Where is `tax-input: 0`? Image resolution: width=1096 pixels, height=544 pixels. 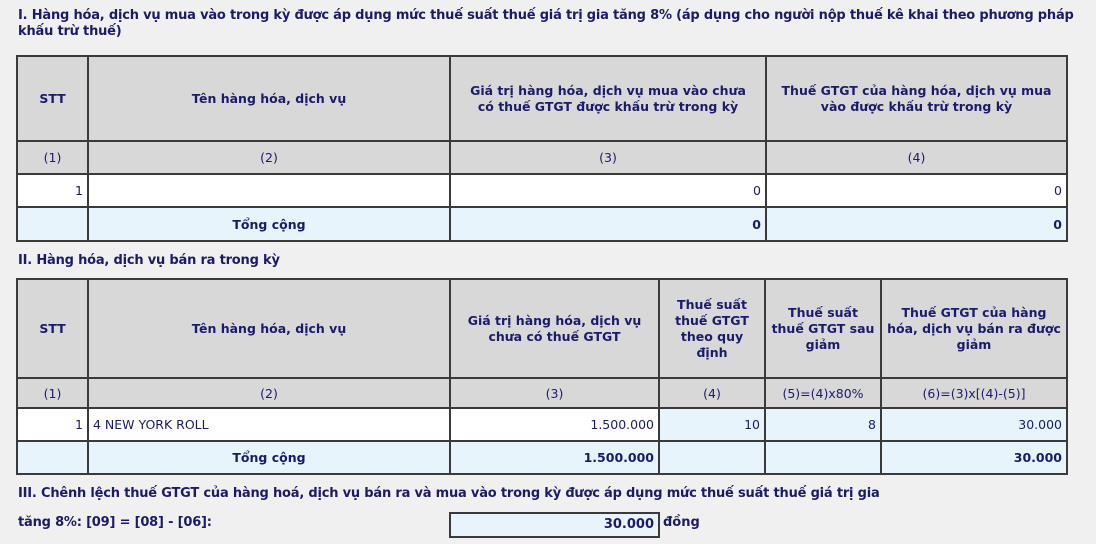
tax-input: 0 is located at coordinates (916, 190).